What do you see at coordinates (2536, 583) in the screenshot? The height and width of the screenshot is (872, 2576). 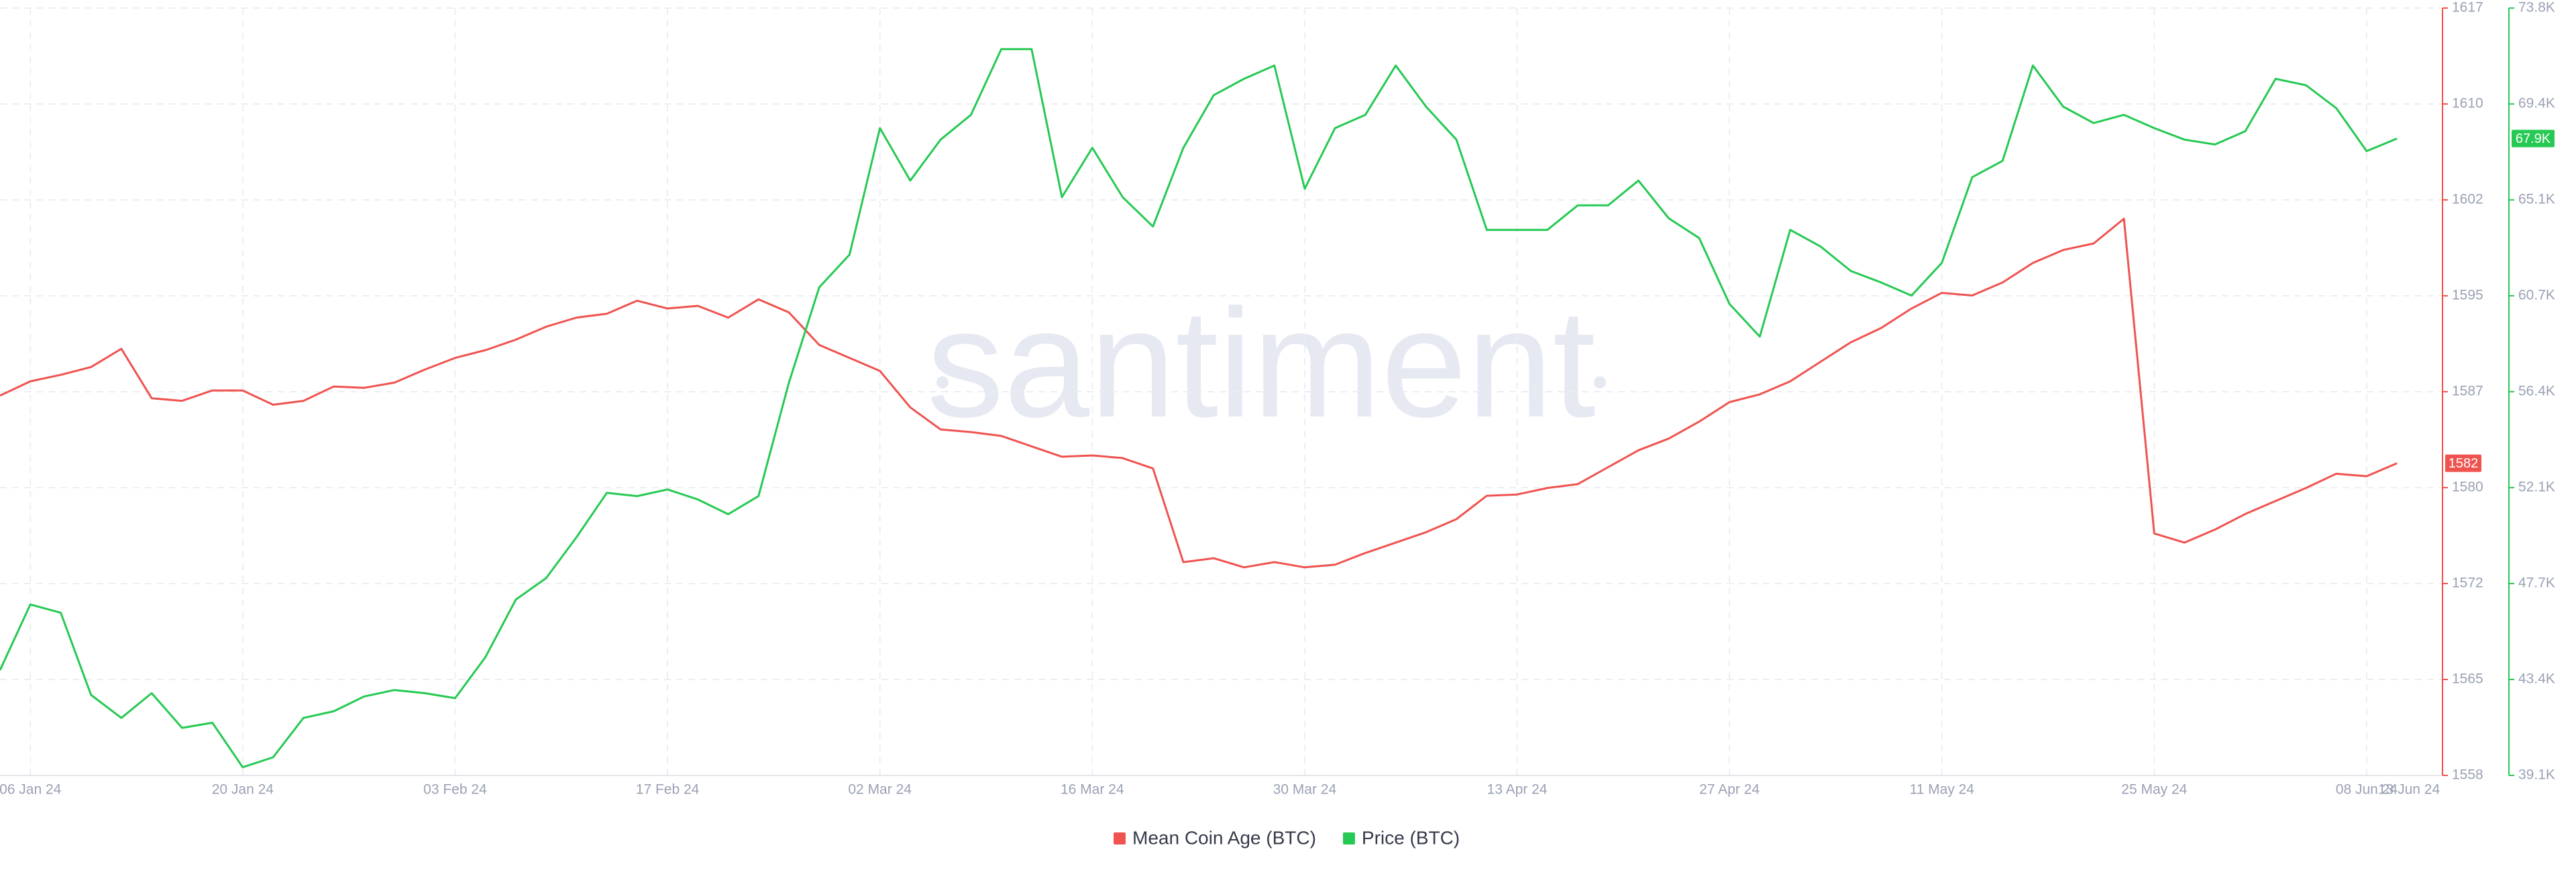 I see `y2-tick-label: 47.7K` at bounding box center [2536, 583].